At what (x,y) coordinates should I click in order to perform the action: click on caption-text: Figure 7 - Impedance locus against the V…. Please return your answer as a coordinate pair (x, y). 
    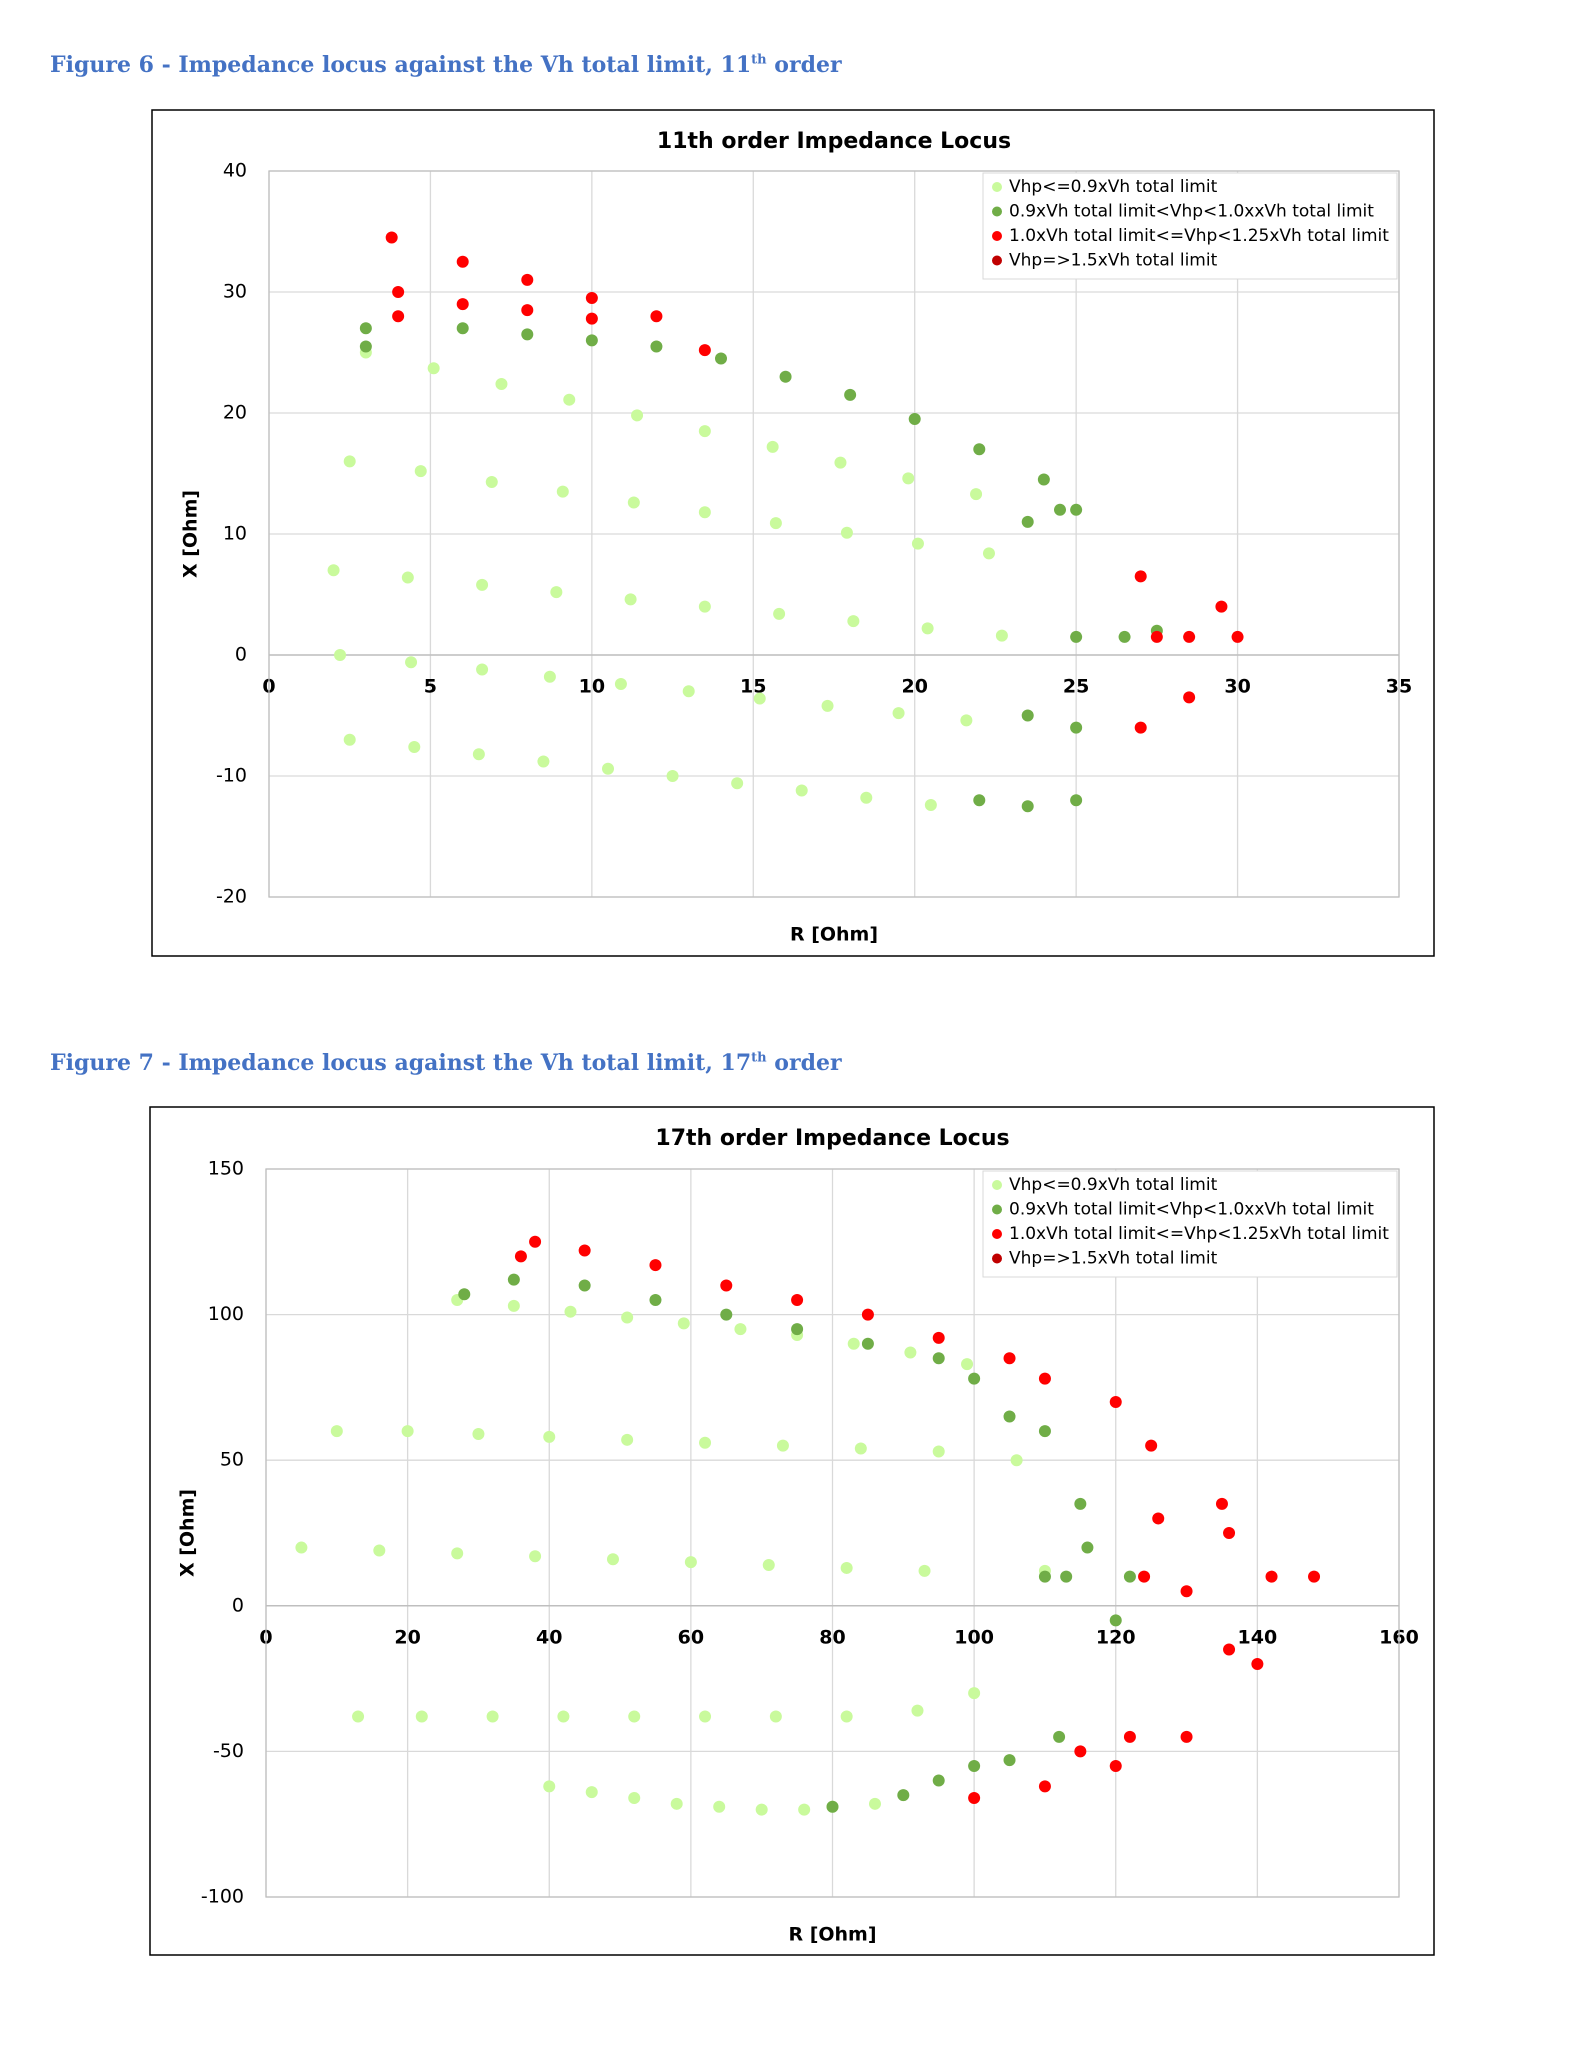
    Looking at the image, I should click on (401, 1063).